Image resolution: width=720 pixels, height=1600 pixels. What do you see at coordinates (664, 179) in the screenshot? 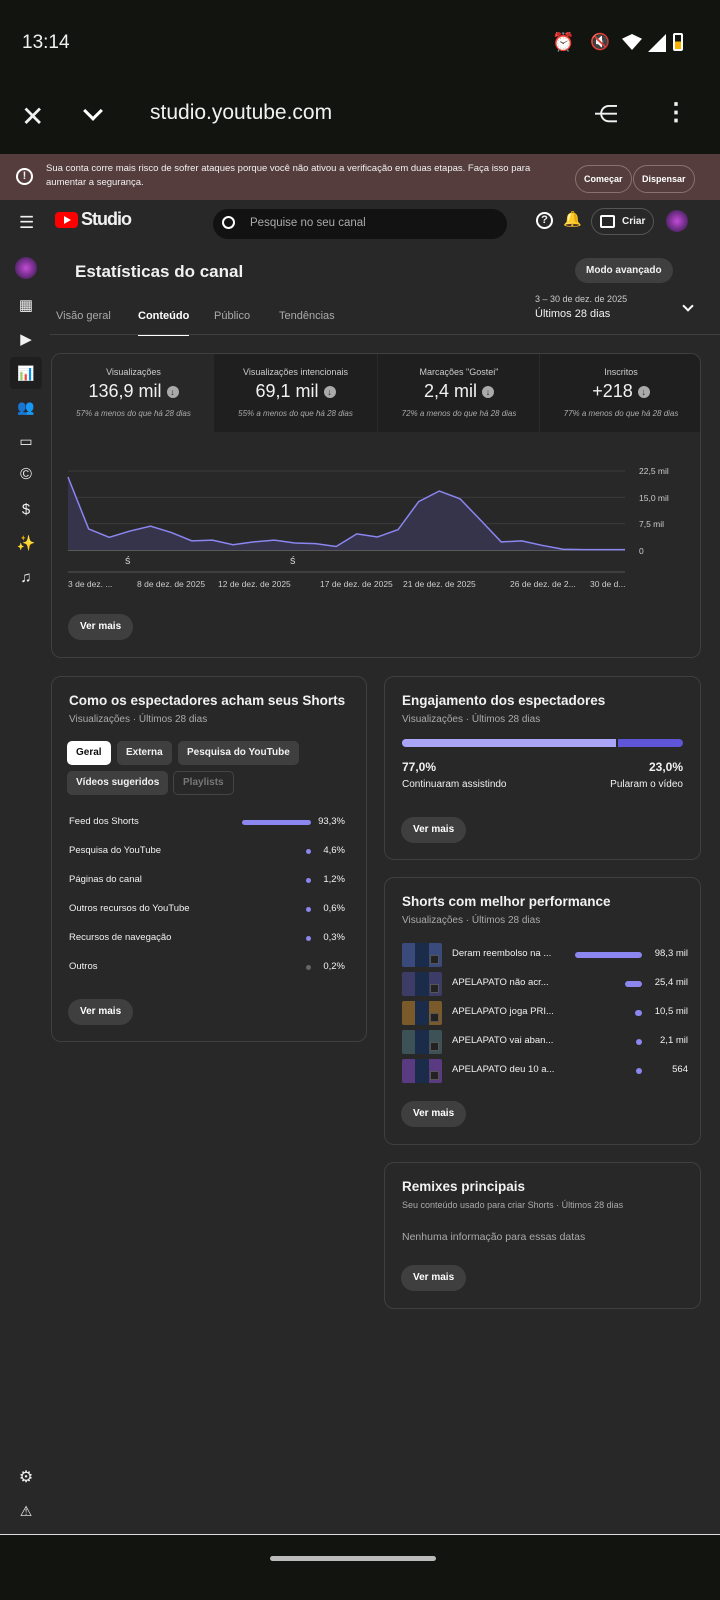
I see `dismiss-button: Dispensar` at bounding box center [664, 179].